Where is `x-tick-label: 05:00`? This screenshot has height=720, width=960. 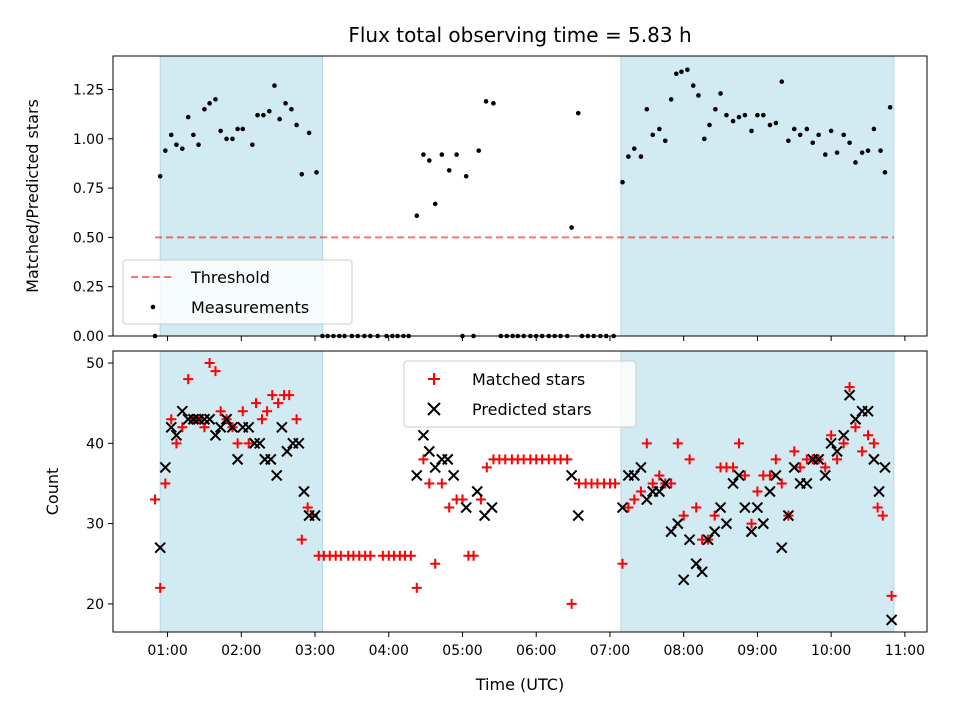 x-tick-label: 05:00 is located at coordinates (462, 651).